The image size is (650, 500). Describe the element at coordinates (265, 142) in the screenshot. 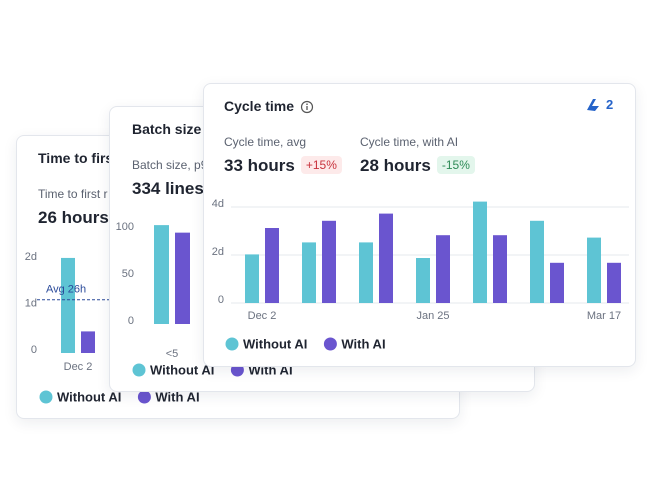

I see `metric-label: Cycle time, avg` at that location.